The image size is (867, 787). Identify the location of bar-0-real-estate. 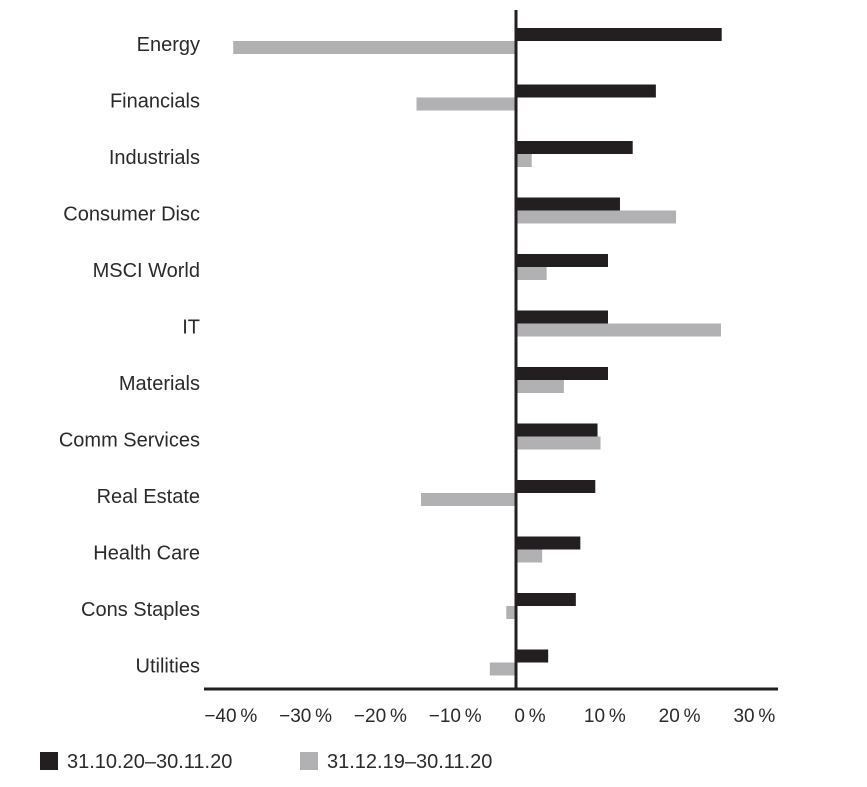
(556, 486).